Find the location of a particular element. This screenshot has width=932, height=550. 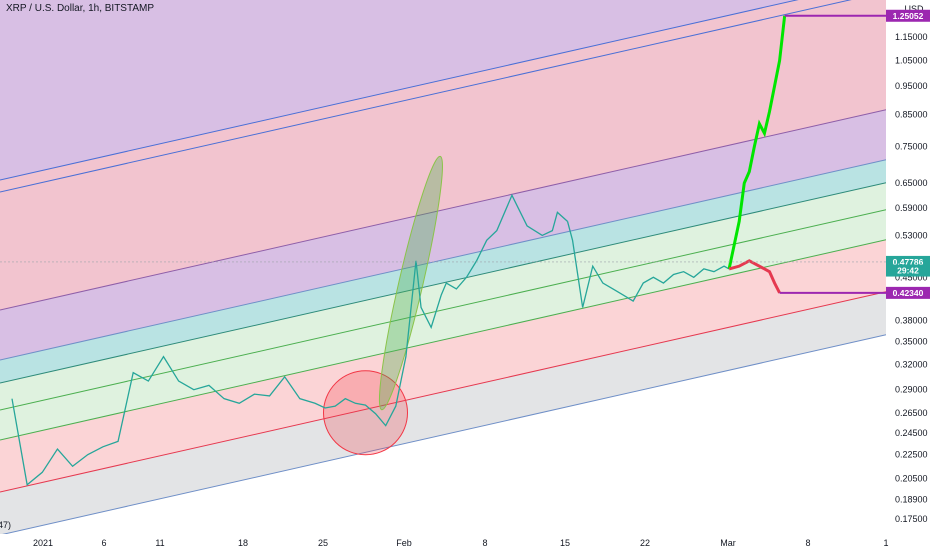

projection-down-line is located at coordinates (754, 276).